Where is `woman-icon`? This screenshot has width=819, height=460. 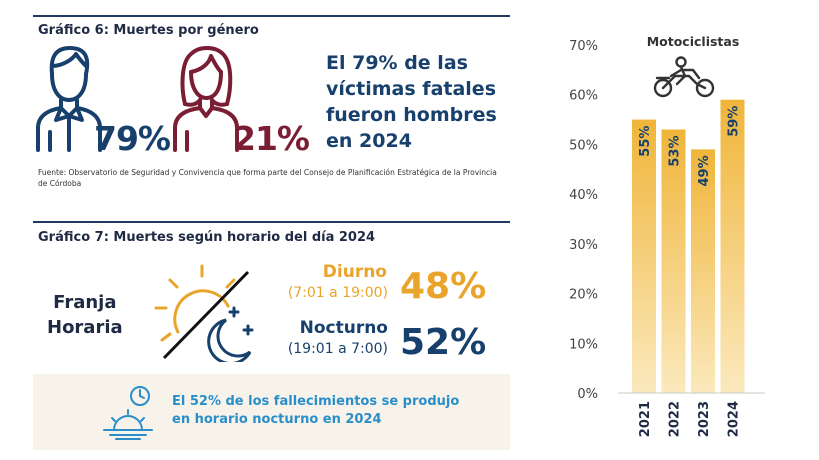
woman-icon is located at coordinates (206, 99).